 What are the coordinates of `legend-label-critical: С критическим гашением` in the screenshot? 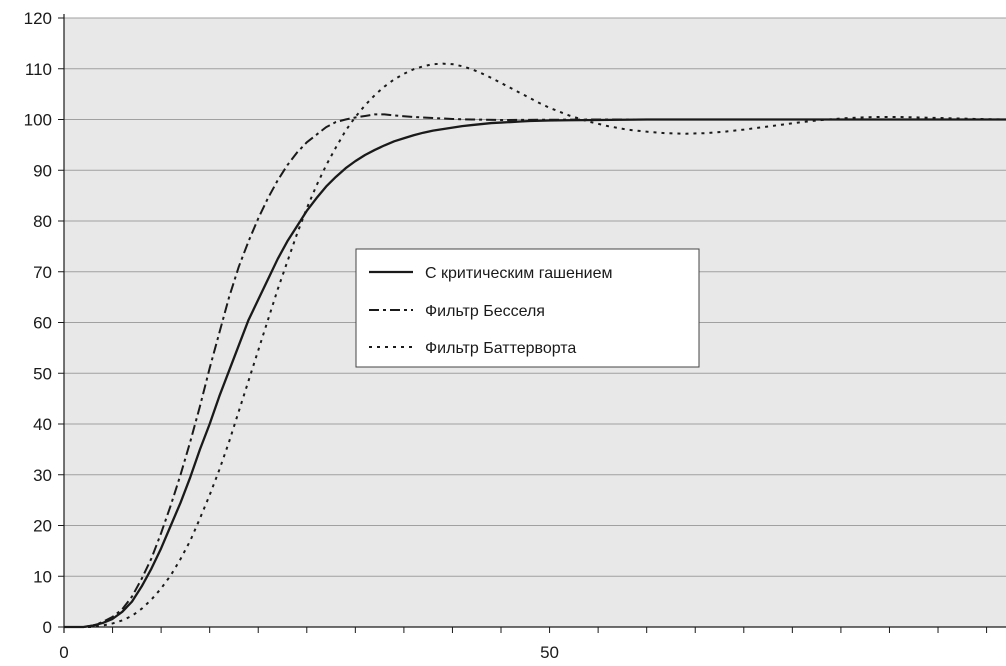 It's located at (519, 273).